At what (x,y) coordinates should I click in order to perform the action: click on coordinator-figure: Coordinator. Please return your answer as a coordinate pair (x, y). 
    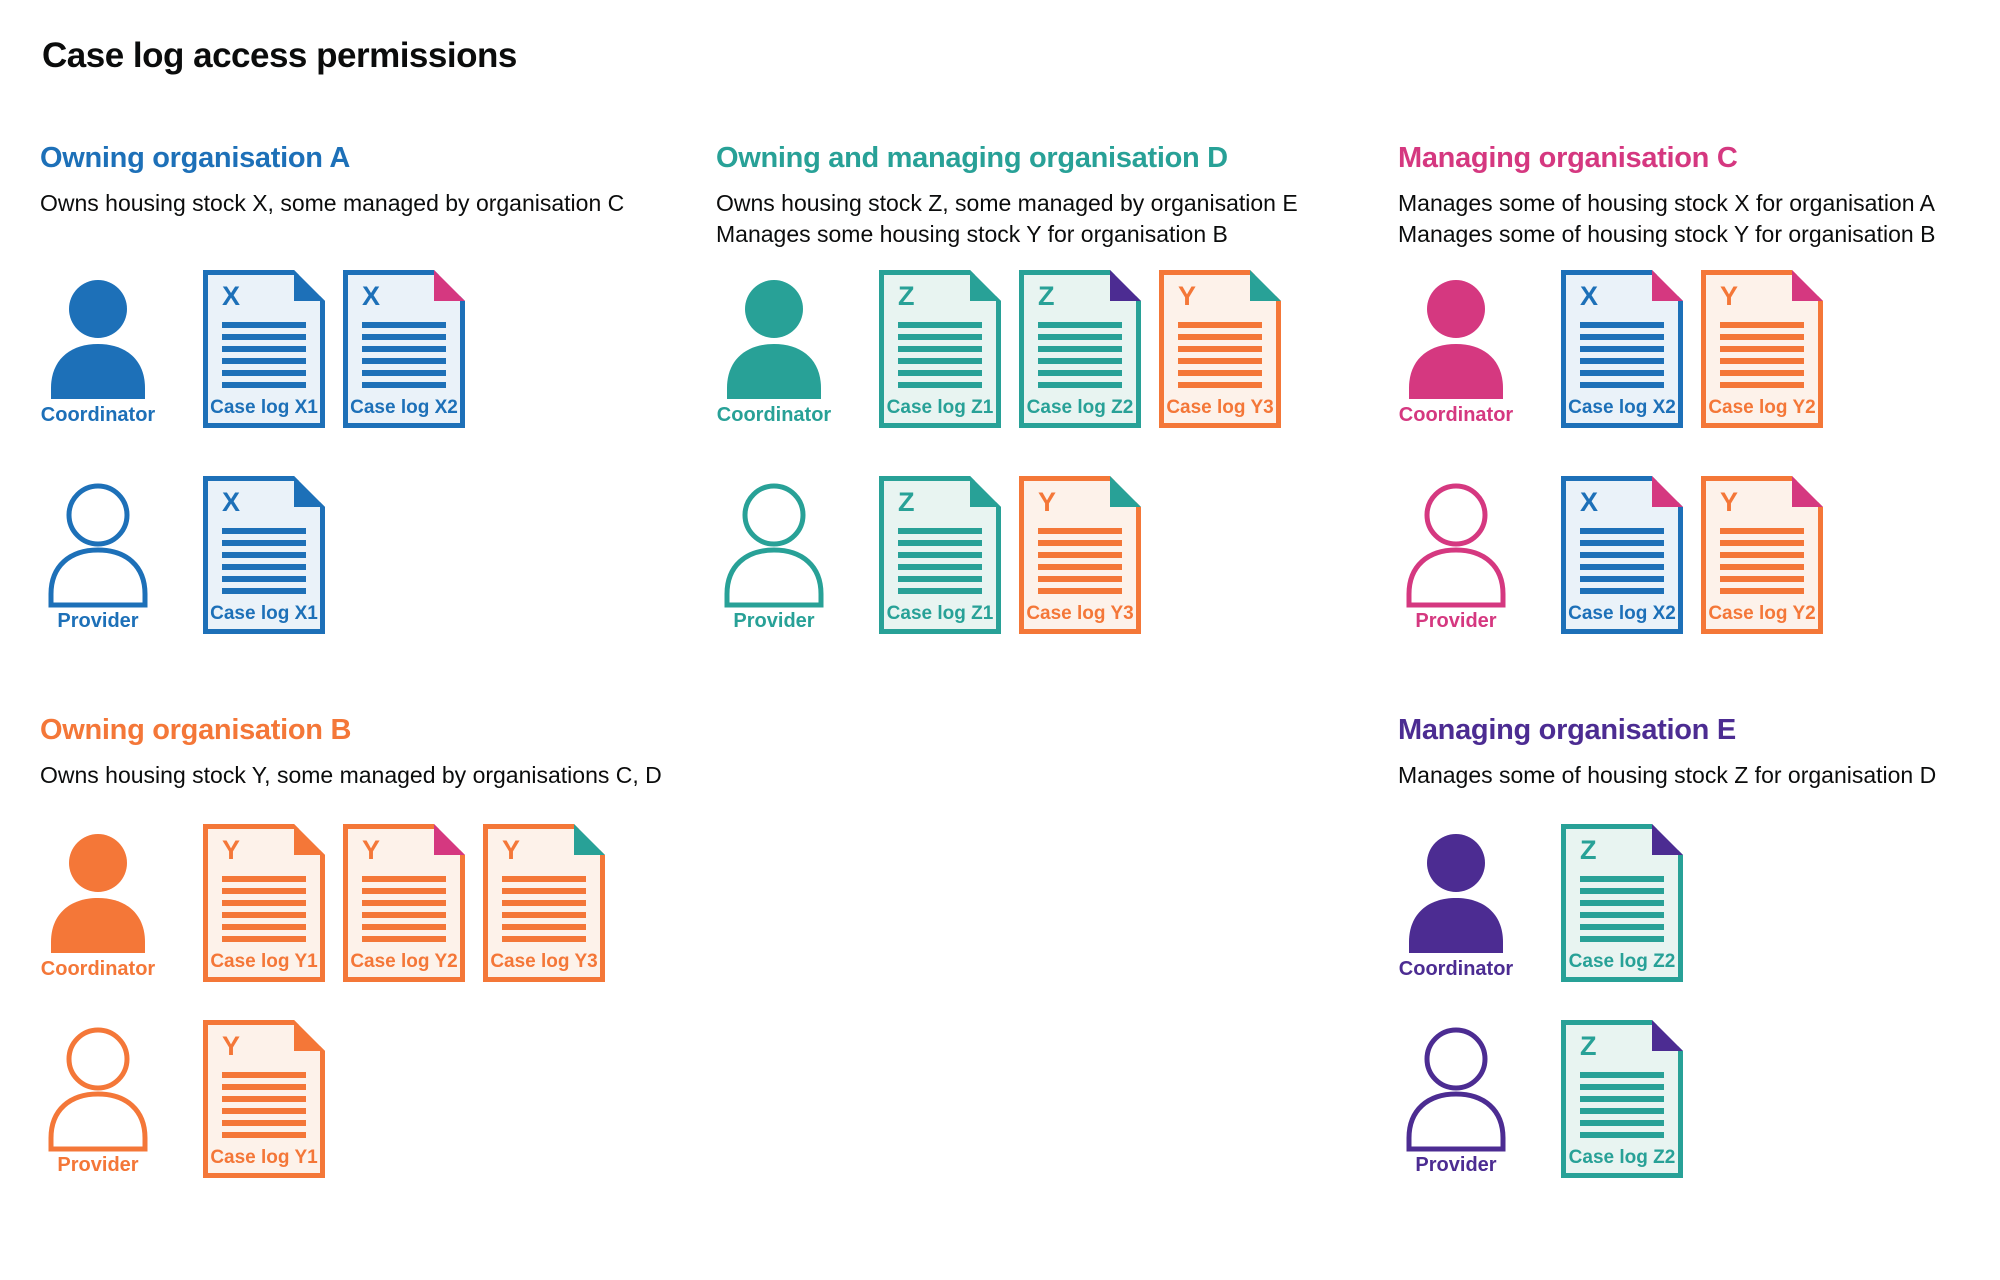
    Looking at the image, I should click on (98, 906).